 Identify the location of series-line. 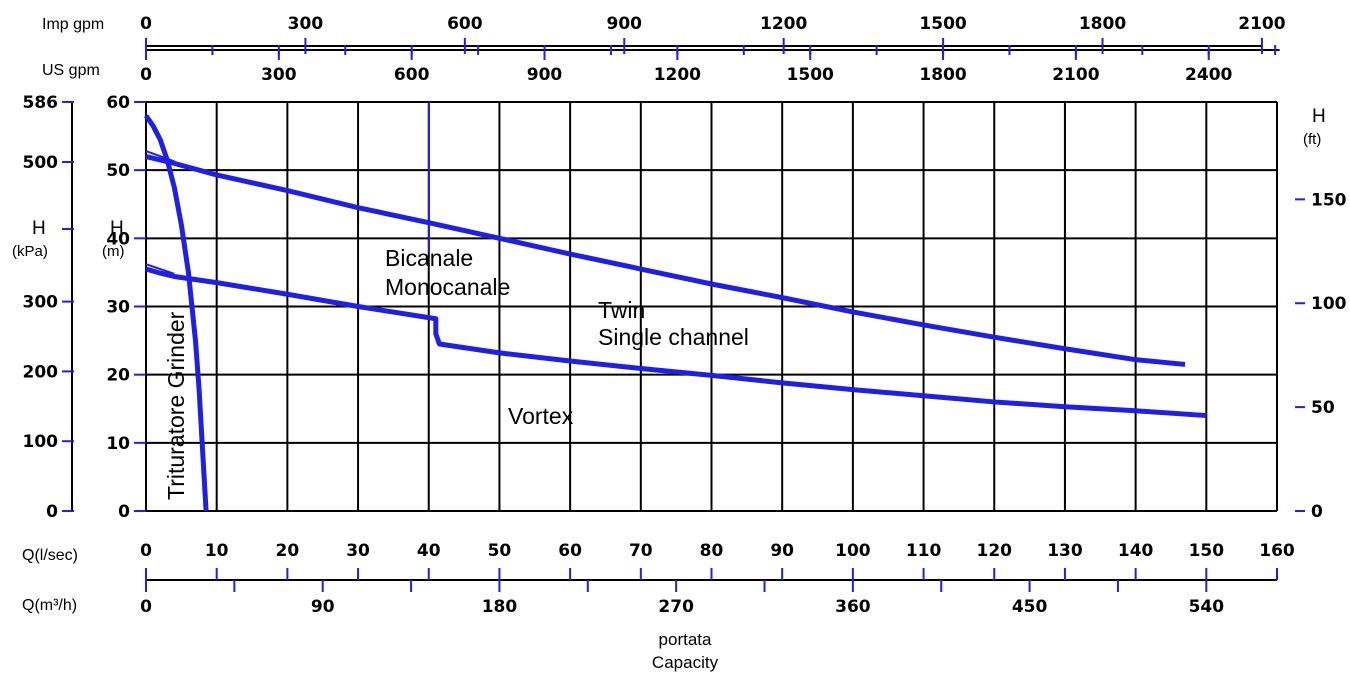
(176, 313).